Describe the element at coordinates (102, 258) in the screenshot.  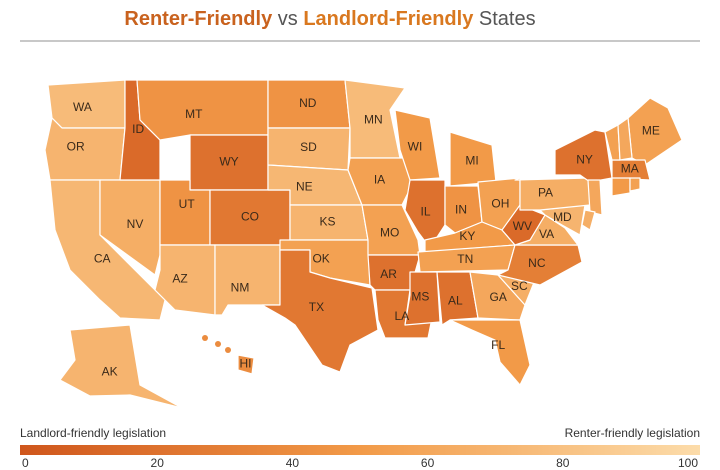
I see `state-label: CA` at that location.